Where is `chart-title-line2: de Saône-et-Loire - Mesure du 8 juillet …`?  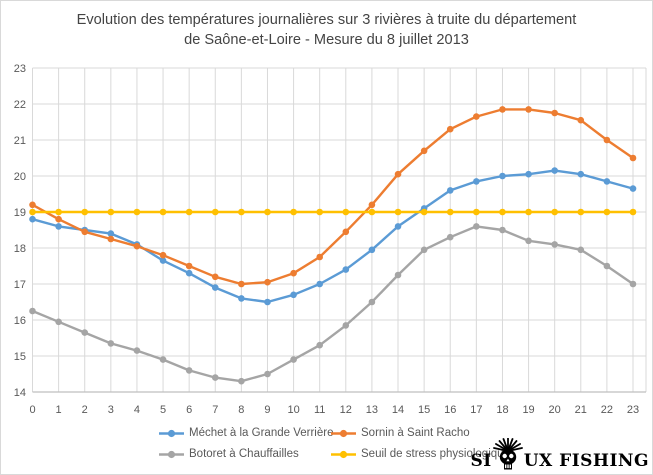 chart-title-line2: de Saône-et-Loire - Mesure du 8 juillet … is located at coordinates (326, 40).